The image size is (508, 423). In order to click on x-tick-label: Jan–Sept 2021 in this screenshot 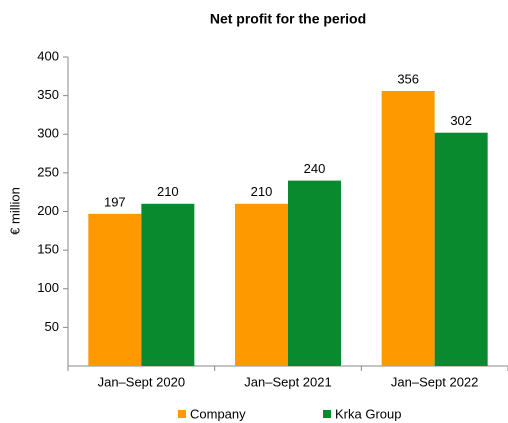, I will do `click(287, 381)`.